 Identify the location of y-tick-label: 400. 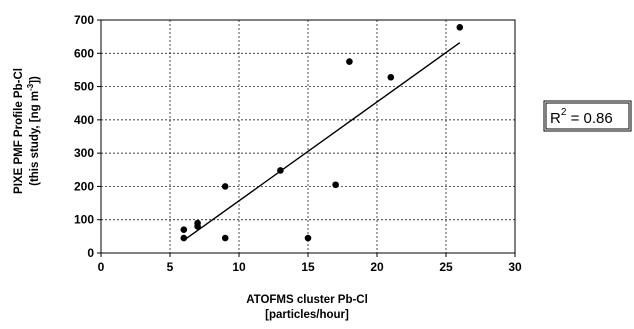
(84, 120).